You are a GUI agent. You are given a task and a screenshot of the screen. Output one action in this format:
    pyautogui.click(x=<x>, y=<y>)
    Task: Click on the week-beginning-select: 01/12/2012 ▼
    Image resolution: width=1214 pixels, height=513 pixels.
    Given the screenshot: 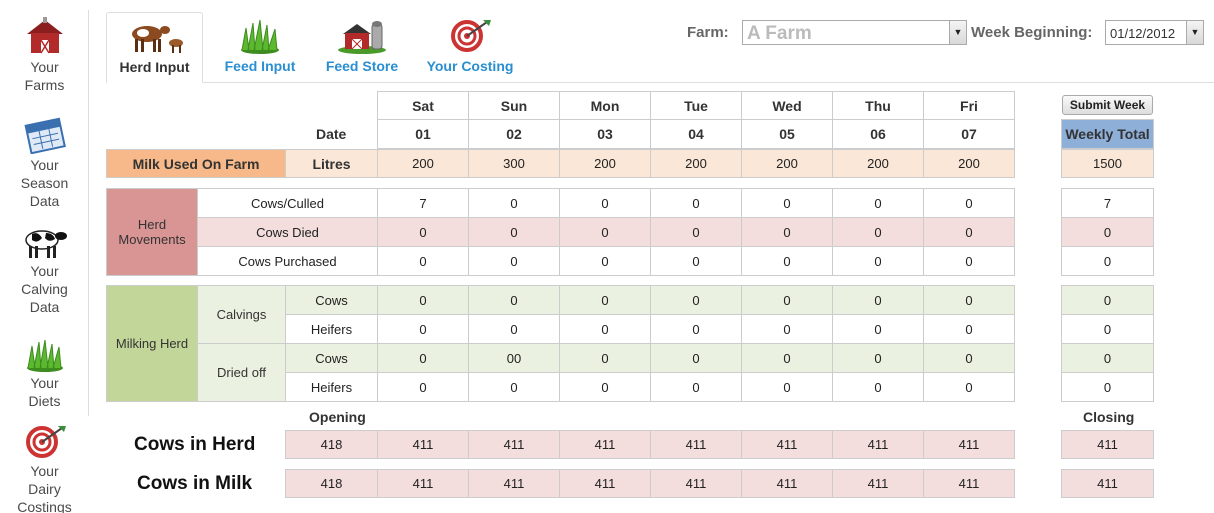 What is the action you would take?
    pyautogui.click(x=1154, y=32)
    